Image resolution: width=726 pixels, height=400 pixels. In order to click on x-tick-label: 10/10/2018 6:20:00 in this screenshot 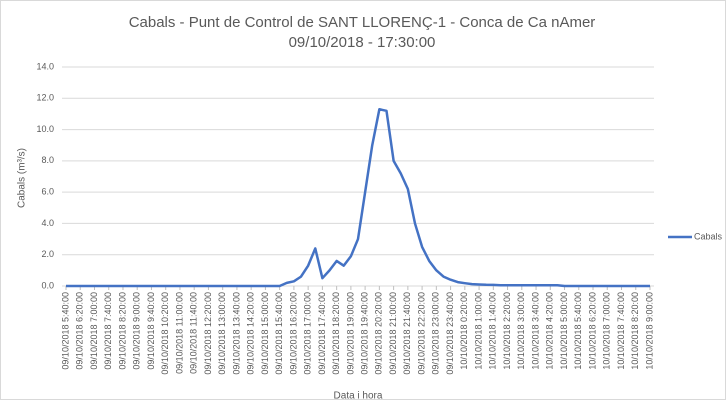, I will do `click(592, 331)`.